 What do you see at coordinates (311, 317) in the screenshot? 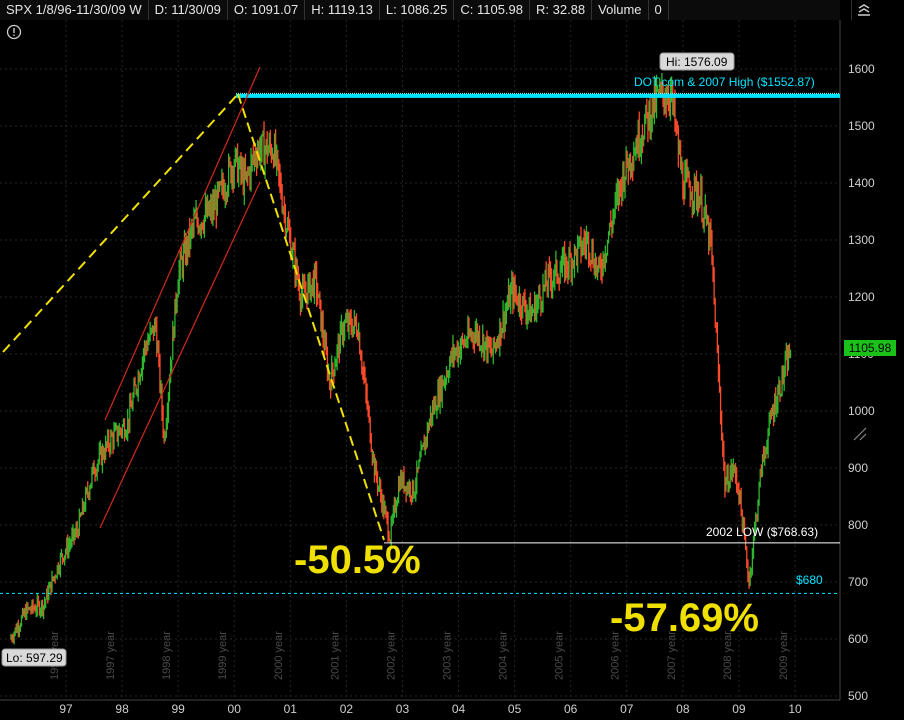
I see `decline-trend-line` at bounding box center [311, 317].